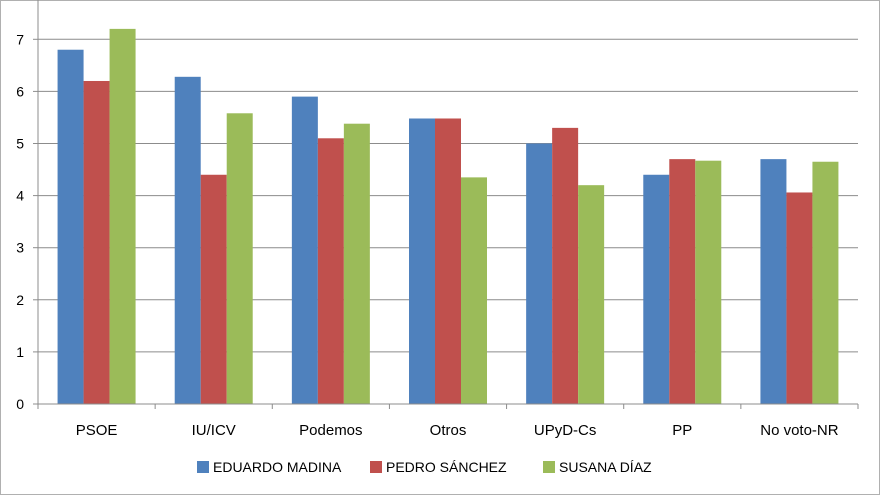  What do you see at coordinates (27, 206) in the screenshot?
I see `y-axis: 0 1 2 3 4 5 6 7` at bounding box center [27, 206].